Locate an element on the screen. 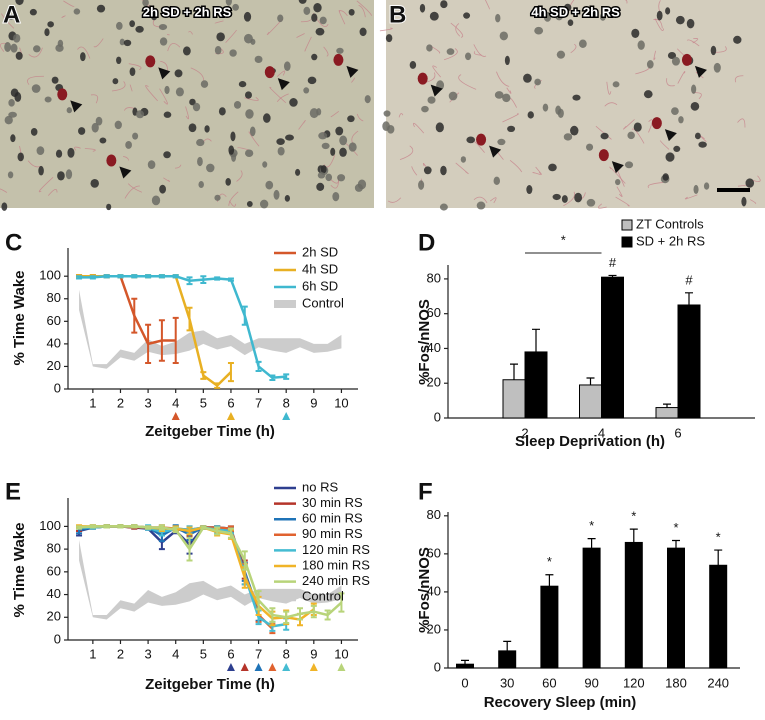  x-tick-label: 30 is located at coordinates (507, 682).